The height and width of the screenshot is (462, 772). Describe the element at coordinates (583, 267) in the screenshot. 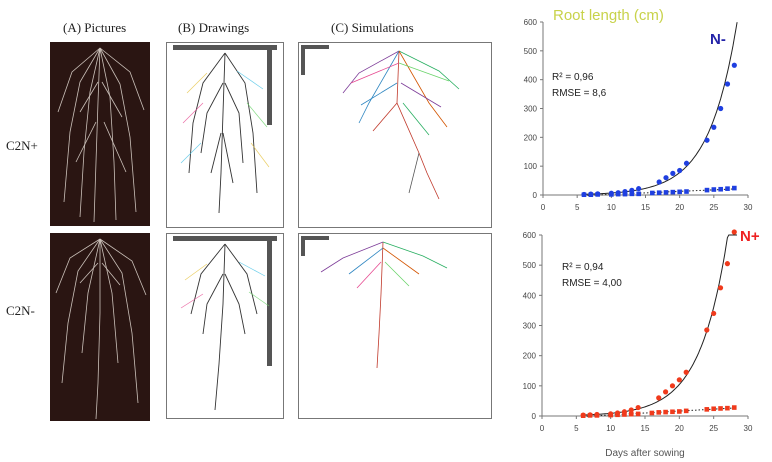

I see `stats-label: R² = 0,94` at that location.